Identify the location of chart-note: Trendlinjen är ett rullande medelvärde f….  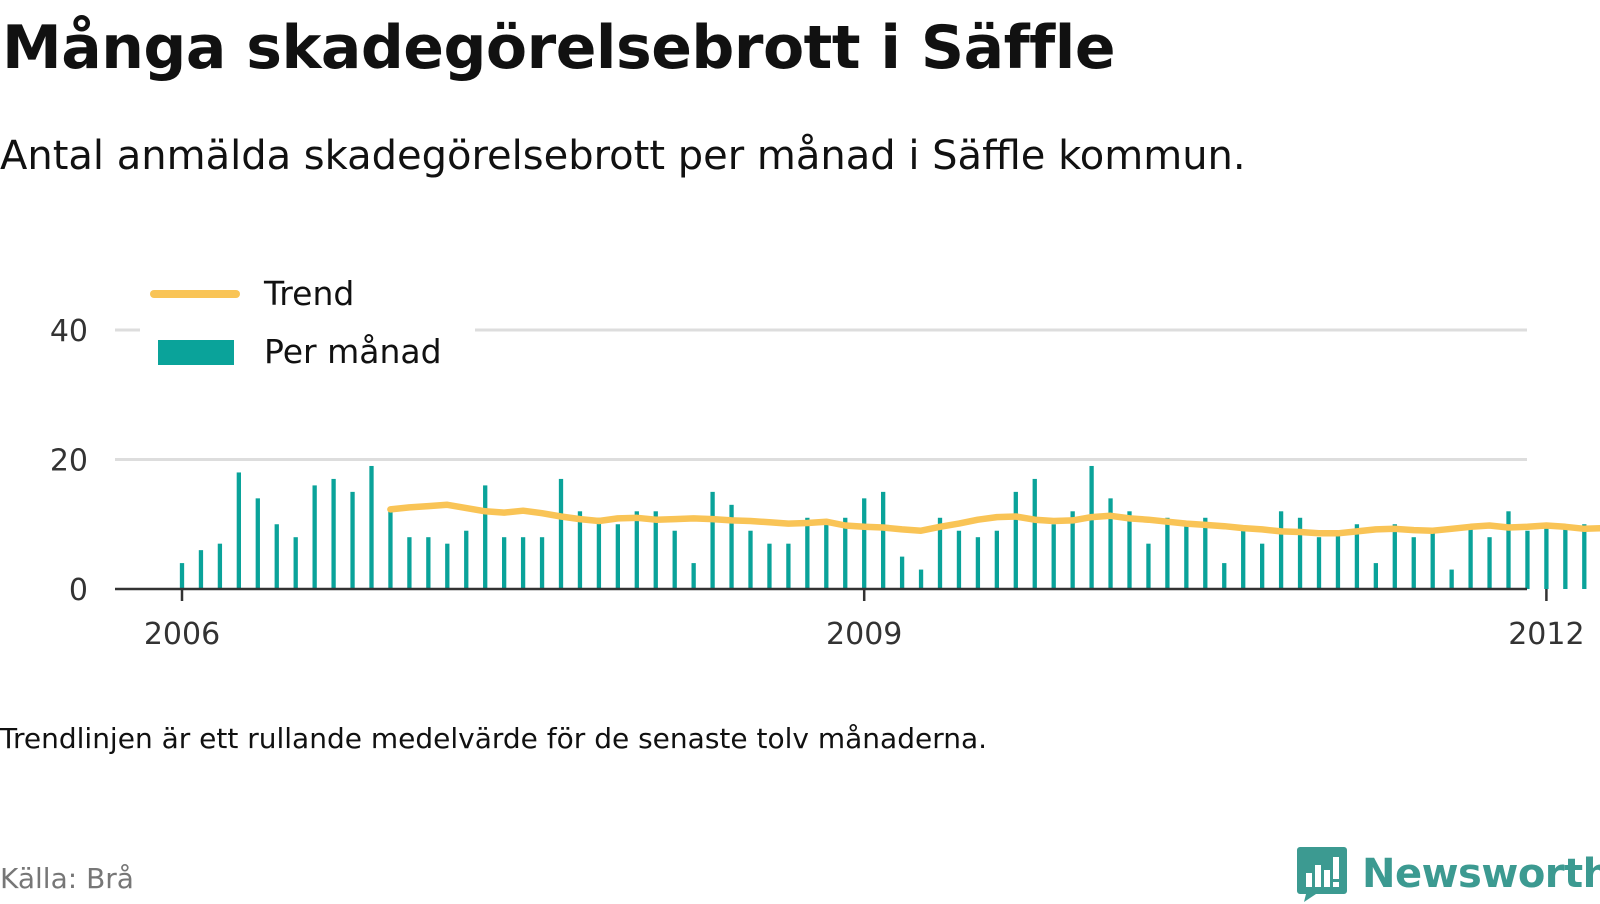
(494, 738).